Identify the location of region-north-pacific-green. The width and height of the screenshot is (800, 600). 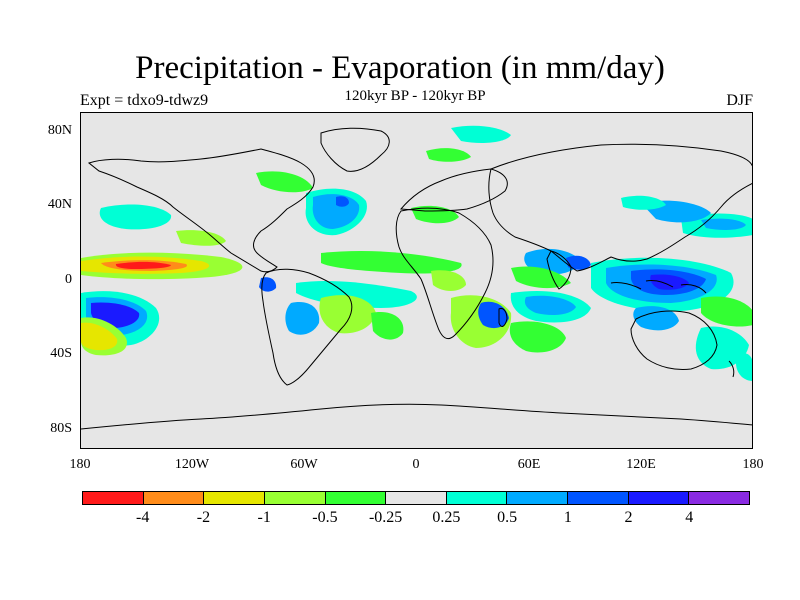
(201, 238).